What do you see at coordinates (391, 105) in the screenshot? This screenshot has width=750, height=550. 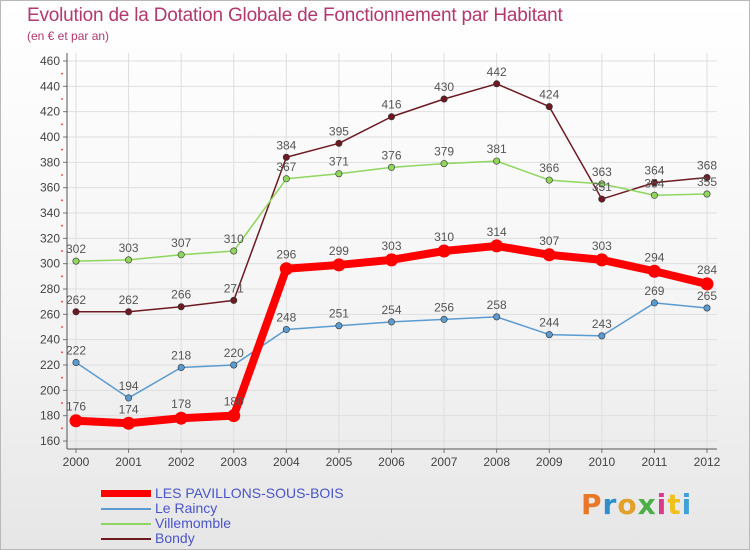 I see `data-label: 416` at bounding box center [391, 105].